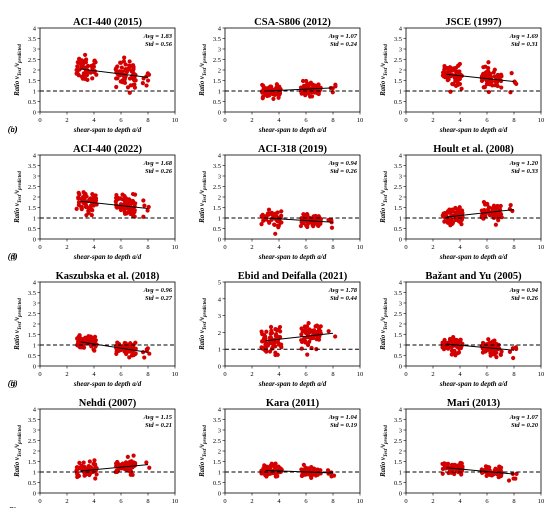 The width and height of the screenshot is (550, 513). What do you see at coordinates (107, 130) in the screenshot?
I see `x-axis-label: shear-span to depth a/d` at bounding box center [107, 130].